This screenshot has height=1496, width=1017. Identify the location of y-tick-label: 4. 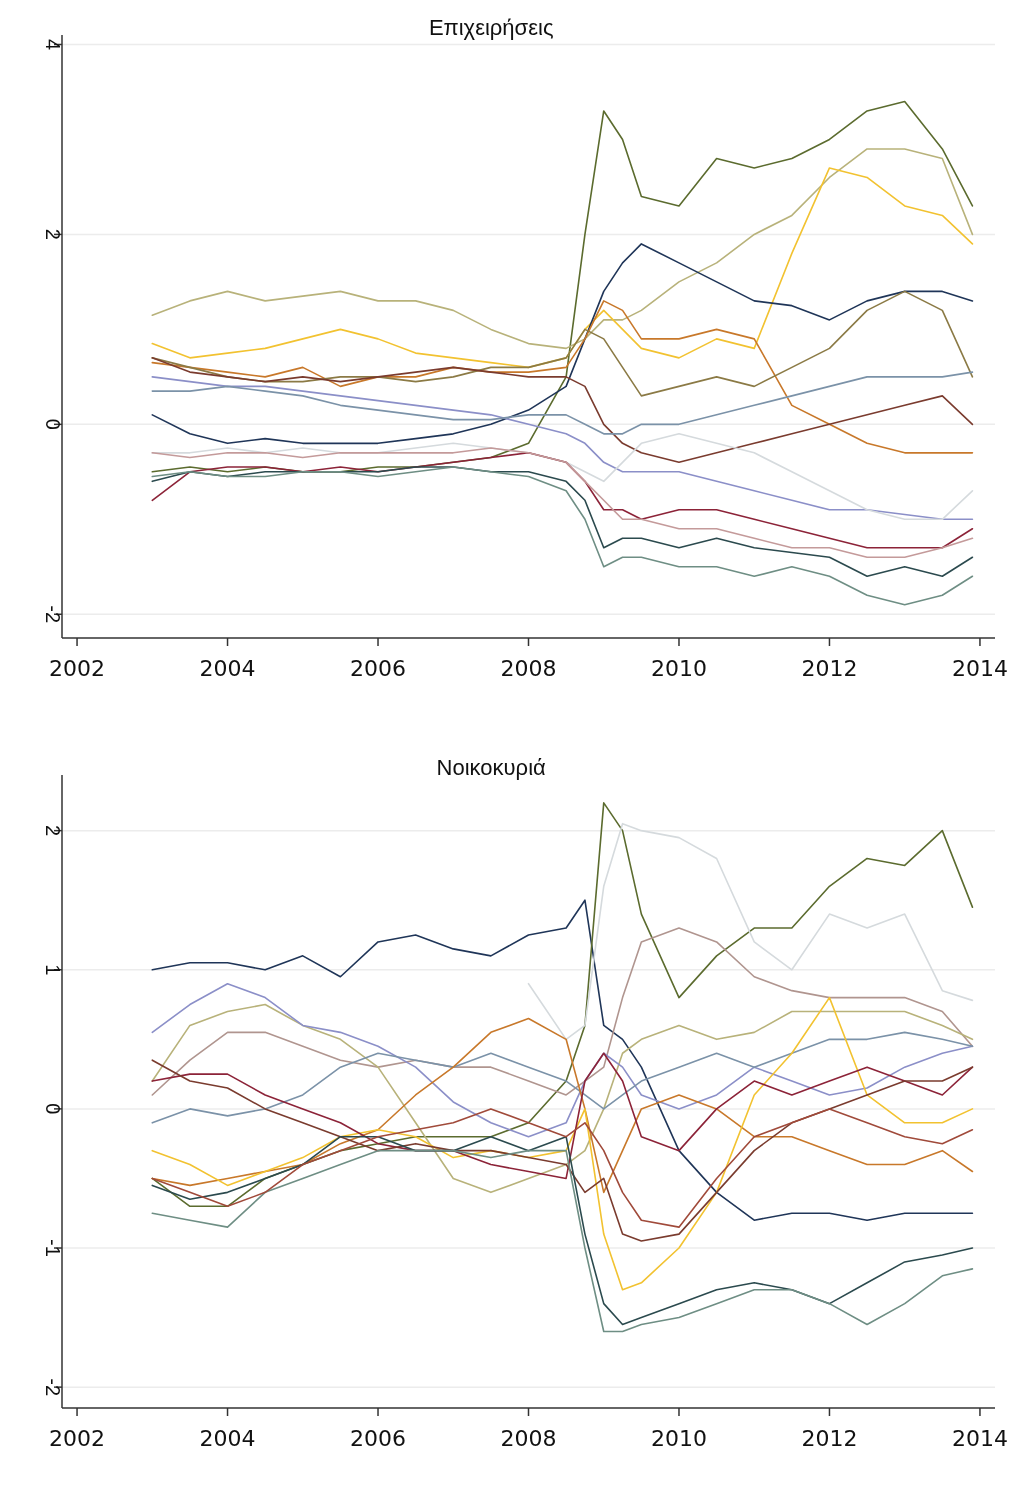
(53, 44).